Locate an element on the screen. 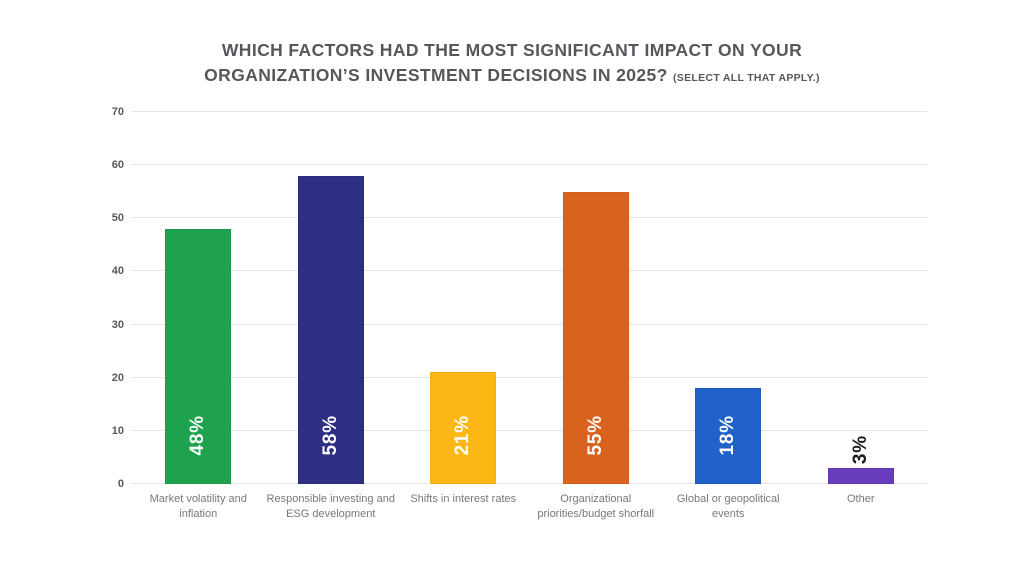  y-axis-tick-label-10: 10 is located at coordinates (117, 430).